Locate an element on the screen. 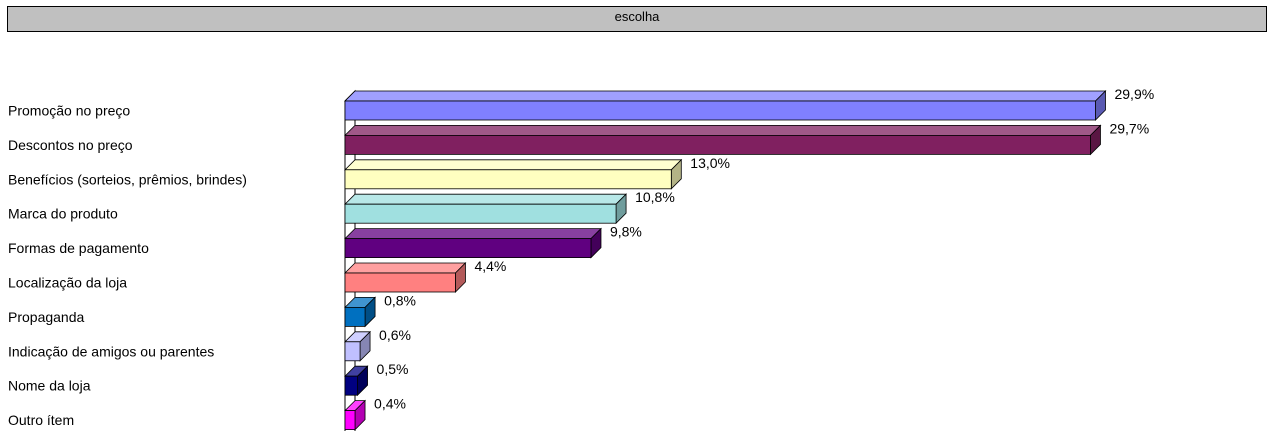 Image resolution: width=1275 pixels, height=431 pixels. category-label: Propaganda is located at coordinates (46, 317).